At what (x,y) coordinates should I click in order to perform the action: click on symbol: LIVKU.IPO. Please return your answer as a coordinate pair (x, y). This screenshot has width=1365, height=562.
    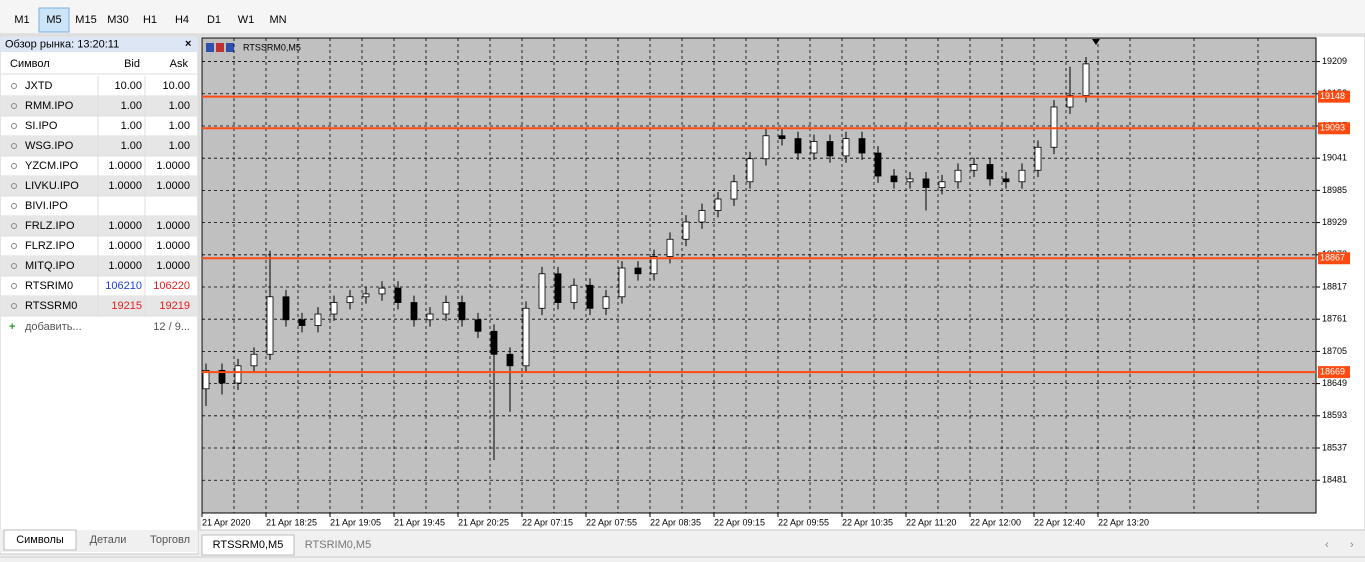
    Looking at the image, I should click on (52, 186).